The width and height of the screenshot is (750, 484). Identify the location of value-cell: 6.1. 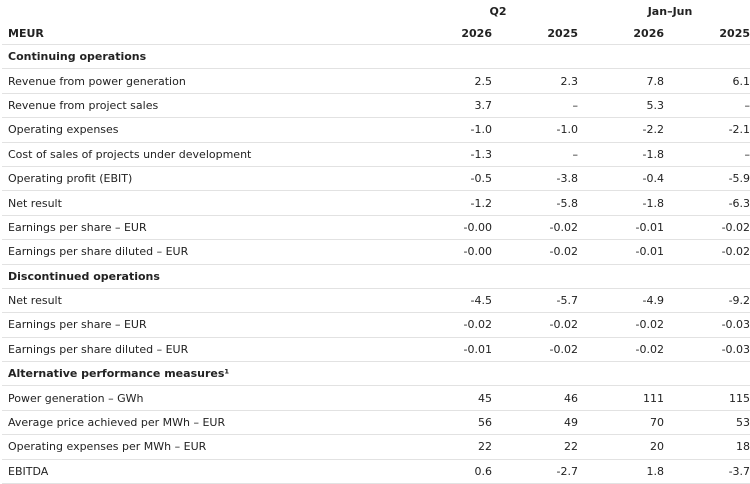
(710, 81).